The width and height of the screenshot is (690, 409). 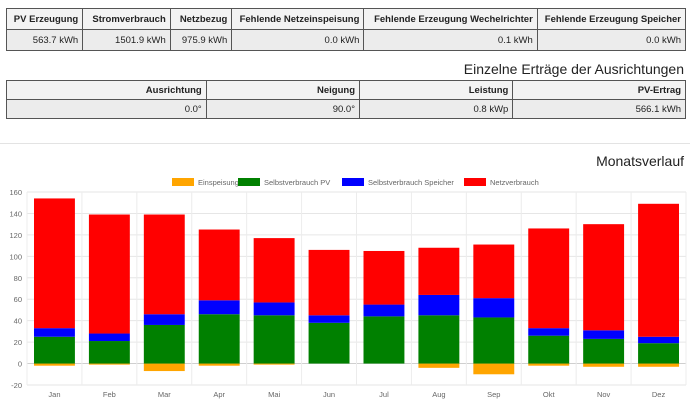 I want to click on legend-label: Selbstverbrauch PV, so click(x=297, y=182).